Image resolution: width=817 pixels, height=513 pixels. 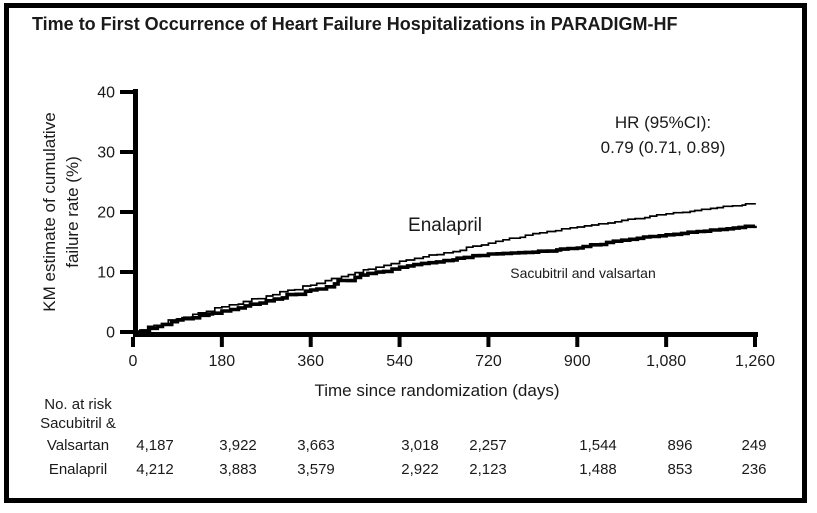 I want to click on x-tick-label: 1,260, so click(x=755, y=361).